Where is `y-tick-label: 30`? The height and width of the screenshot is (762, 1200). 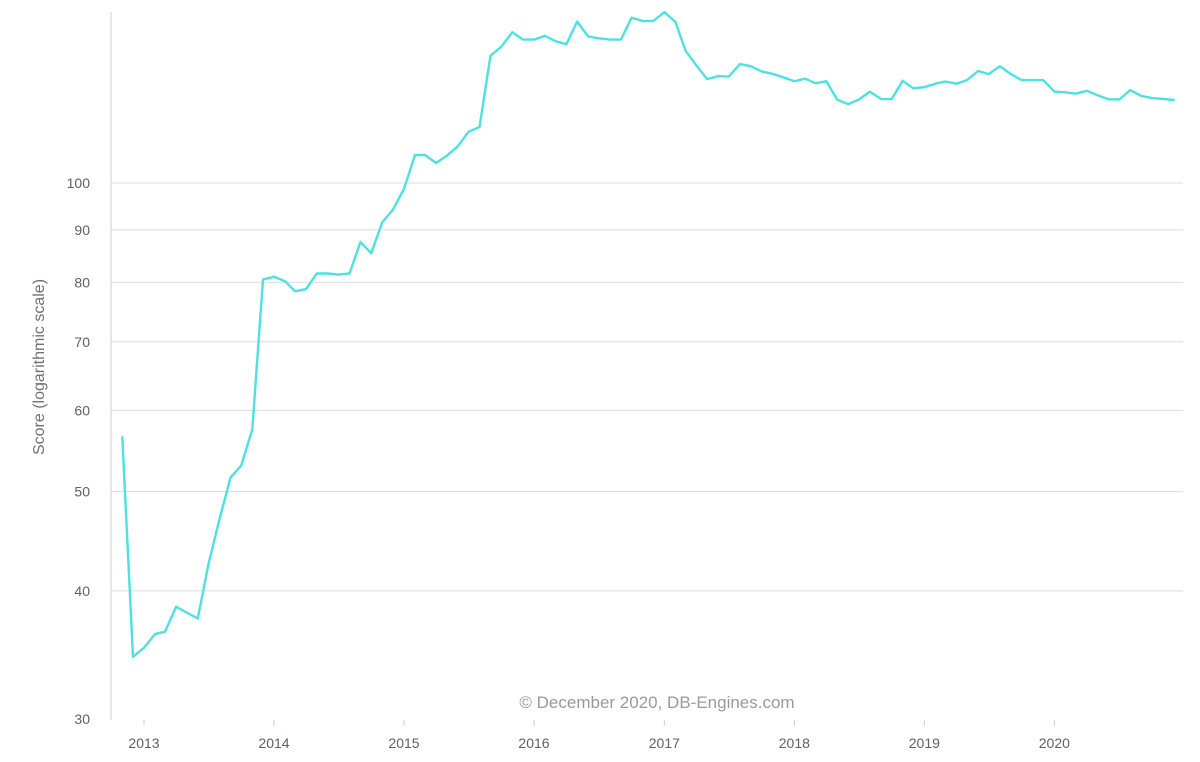
y-tick-label: 30 is located at coordinates (82, 719).